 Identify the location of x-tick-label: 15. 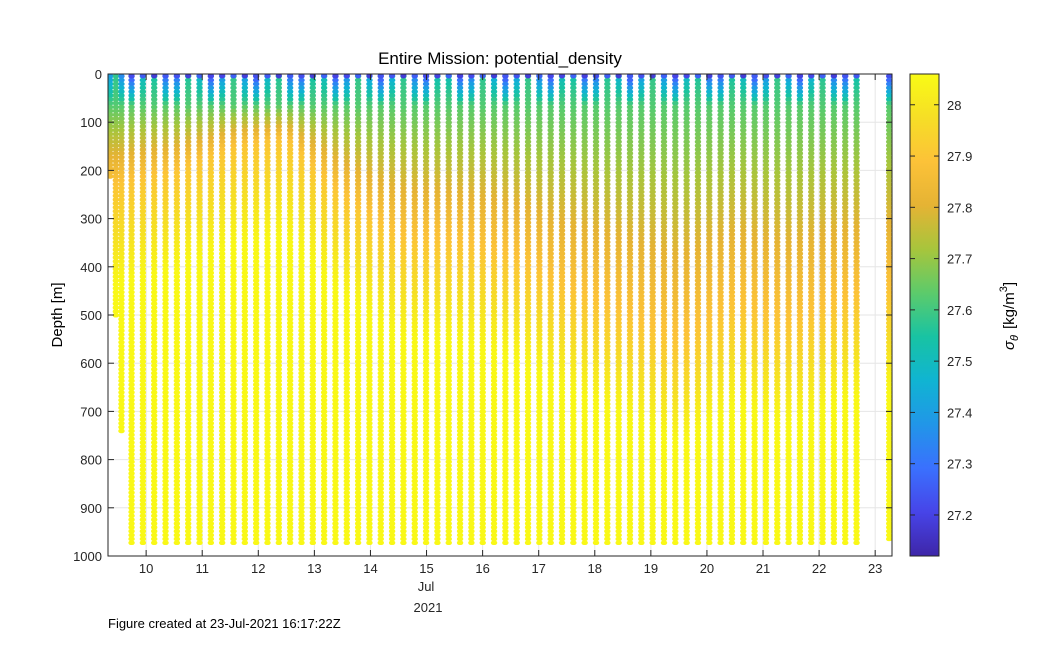
(426, 568).